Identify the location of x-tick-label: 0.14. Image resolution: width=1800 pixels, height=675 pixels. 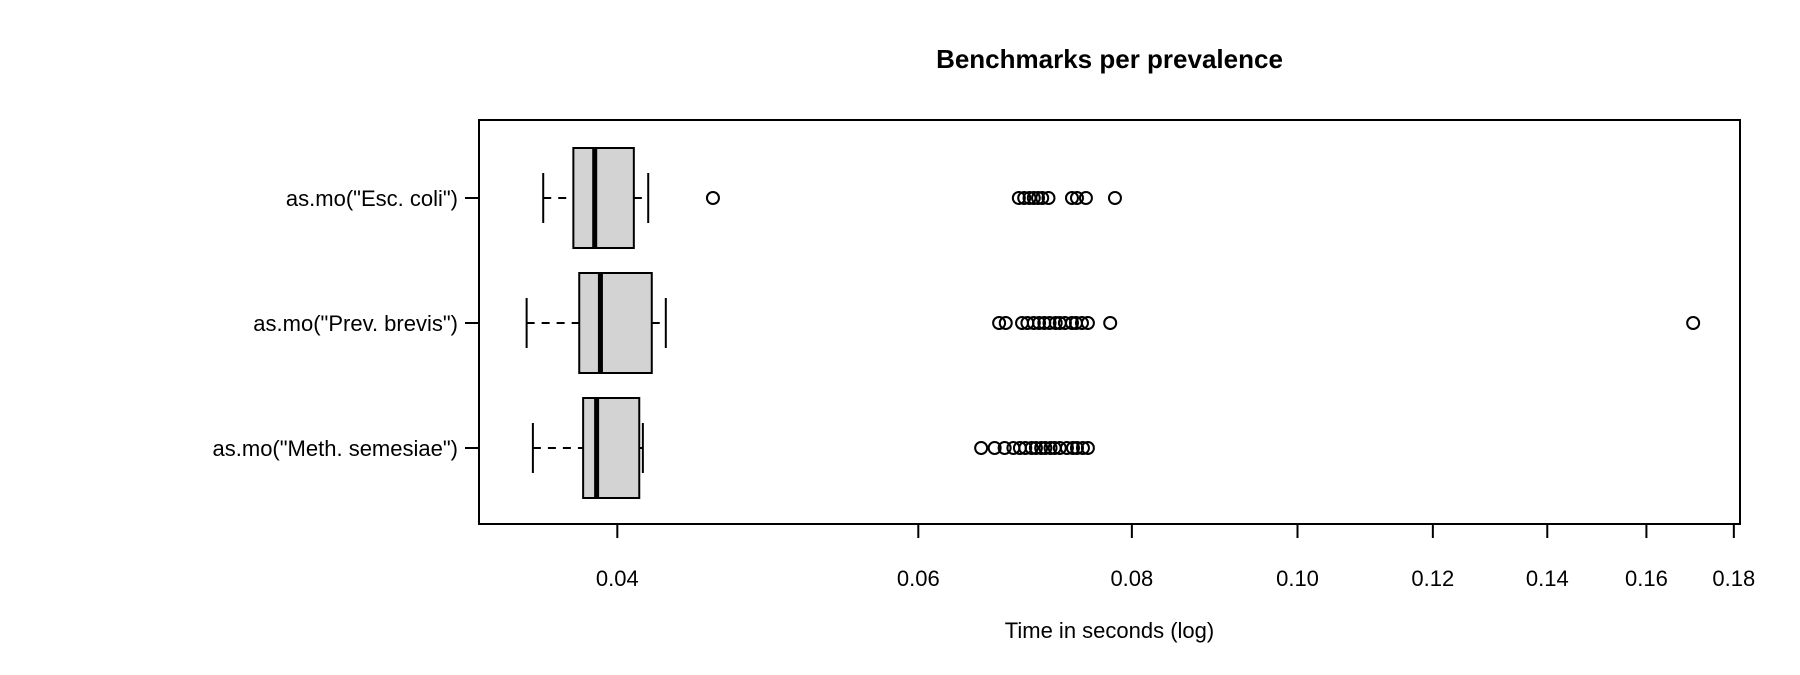
(1547, 578).